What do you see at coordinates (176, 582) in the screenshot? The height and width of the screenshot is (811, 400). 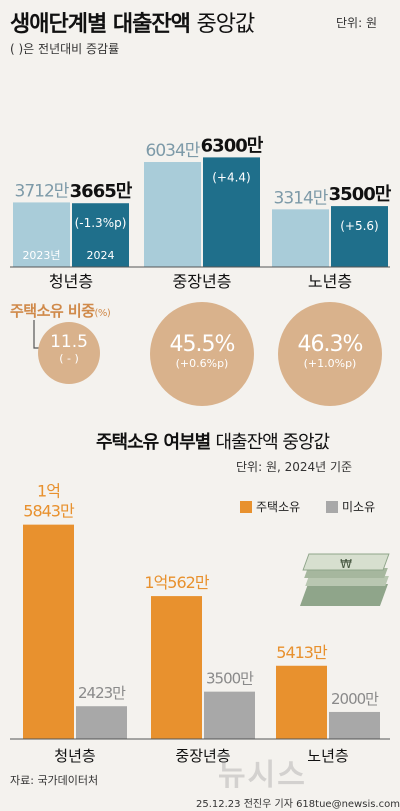 I see `bar-value-label: 1억562만` at bounding box center [176, 582].